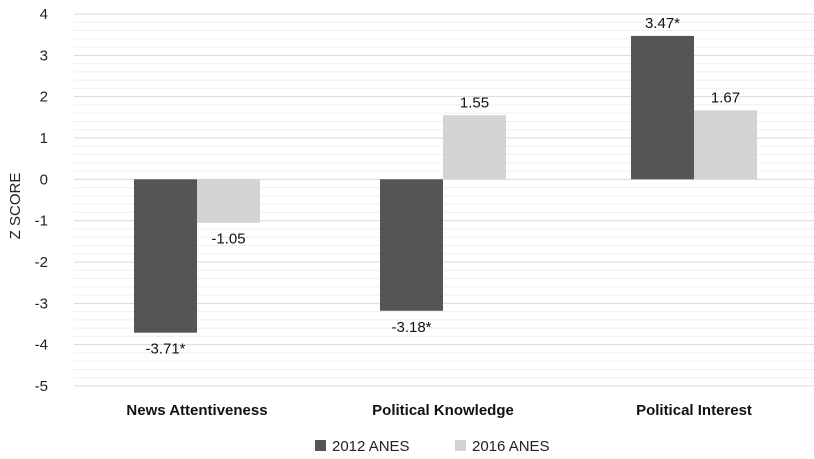  I want to click on y-tick-label: -2, so click(41, 262).